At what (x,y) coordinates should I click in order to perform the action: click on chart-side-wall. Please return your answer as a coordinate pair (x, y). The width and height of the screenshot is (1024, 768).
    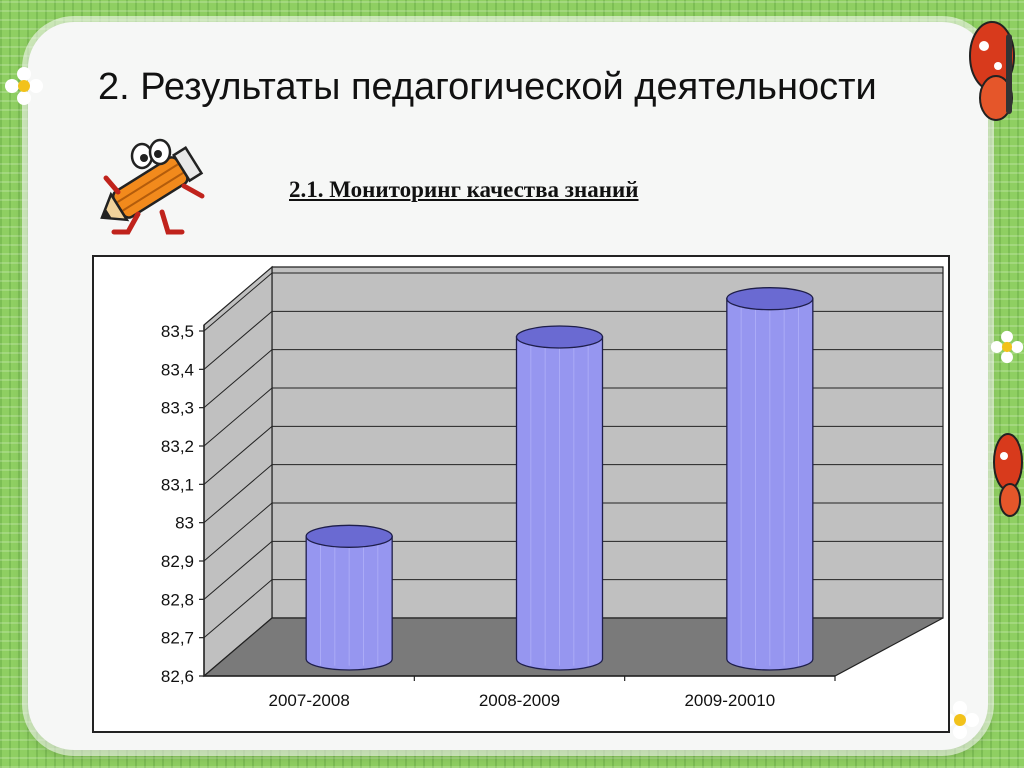
    Looking at the image, I should click on (238, 471).